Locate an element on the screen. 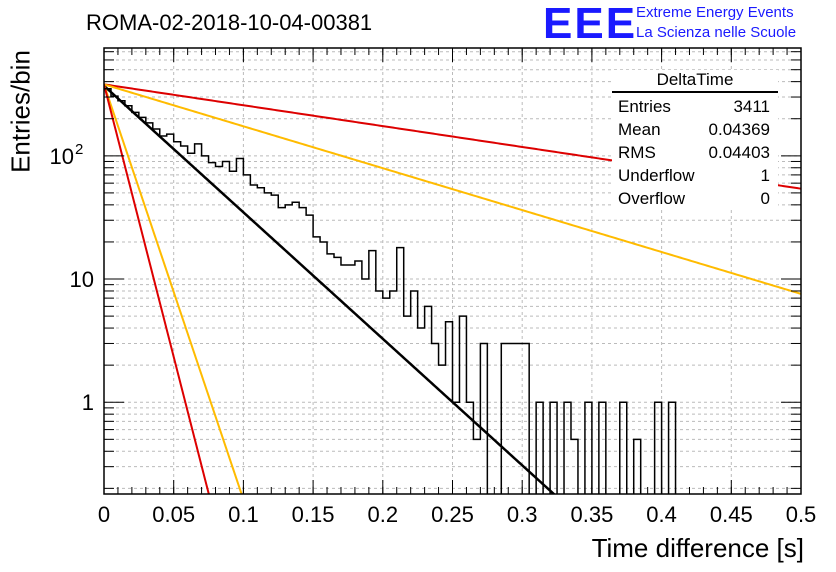 This screenshot has height=572, width=836. stats-row-rms: RMS 0.04403 is located at coordinates (695, 152).